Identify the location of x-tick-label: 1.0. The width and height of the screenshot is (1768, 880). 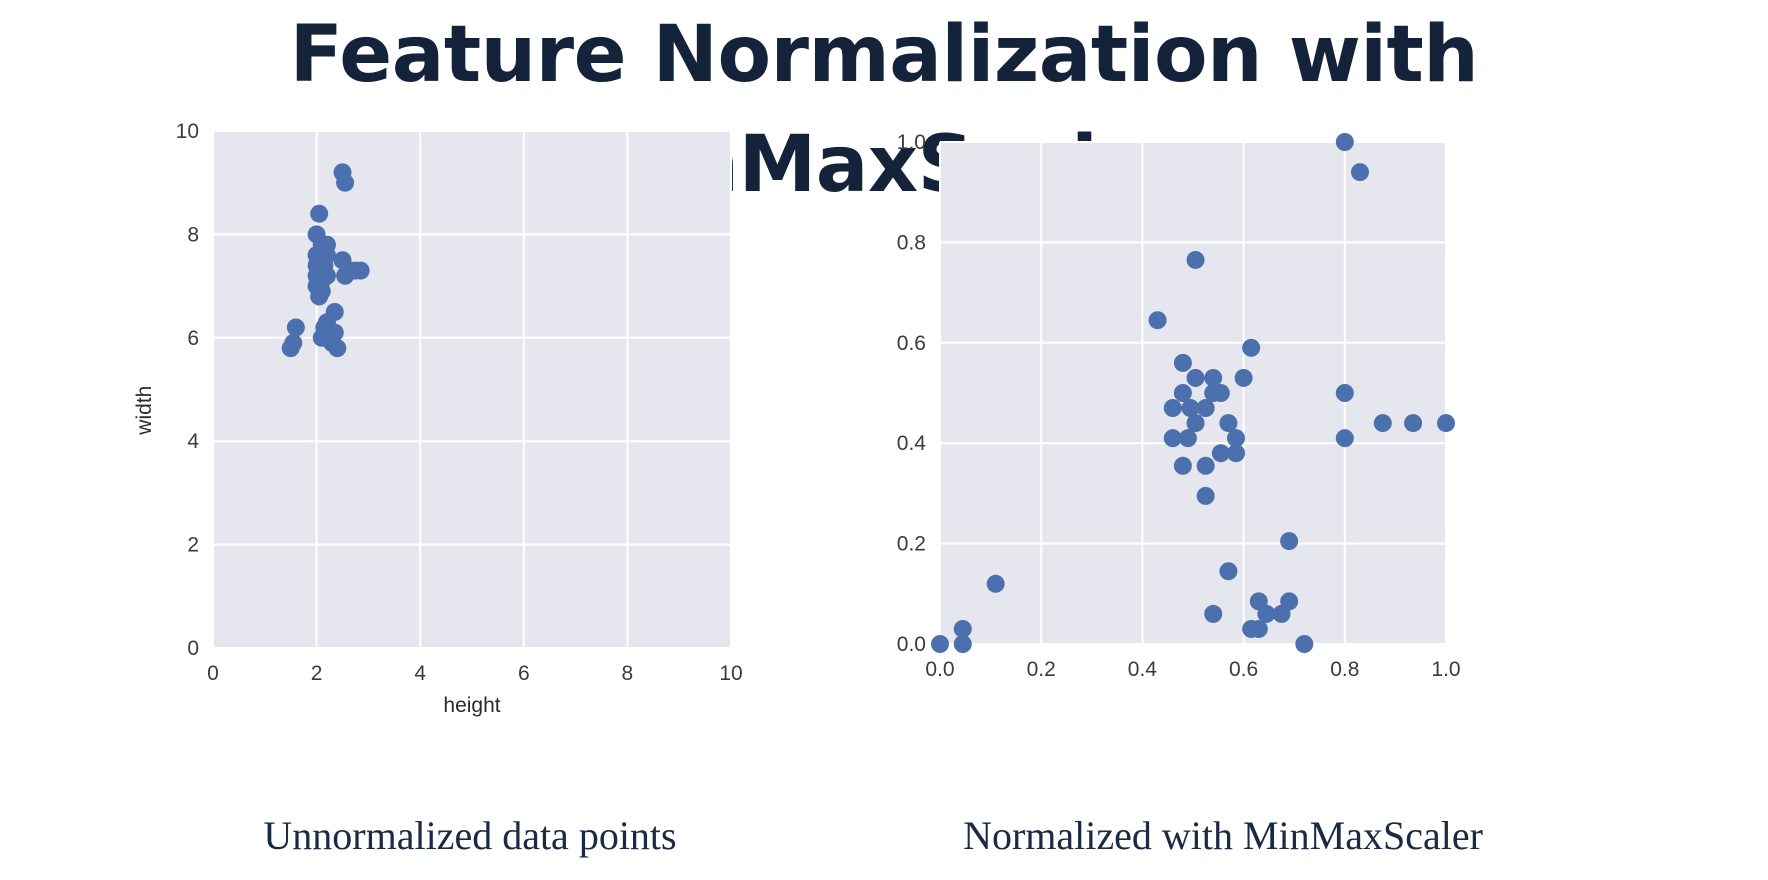
(1445, 669).